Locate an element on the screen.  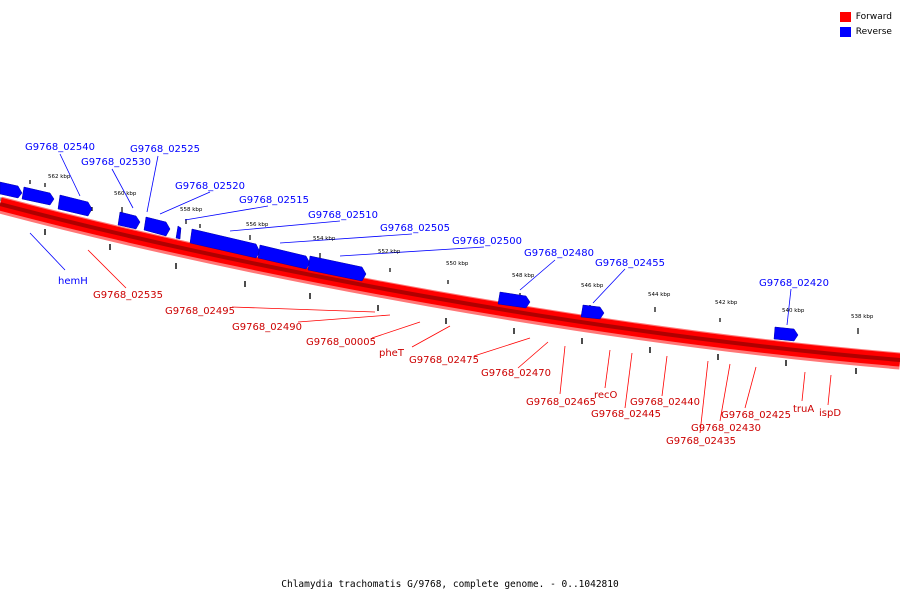
scale-label: 544 kbp is located at coordinates (659, 295).